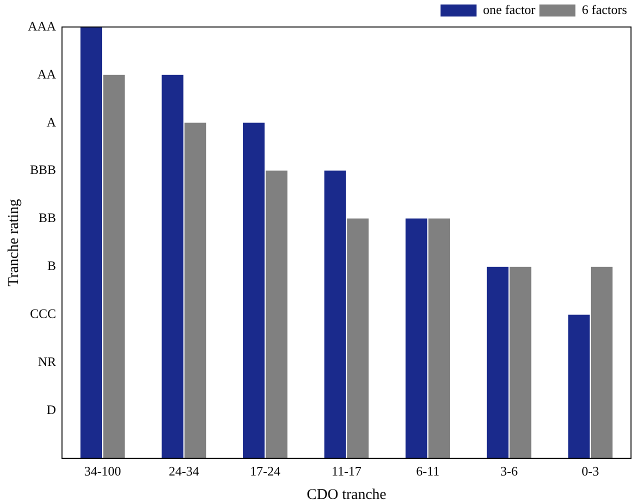  Describe the element at coordinates (43, 314) in the screenshot. I see `text: CCC` at that location.